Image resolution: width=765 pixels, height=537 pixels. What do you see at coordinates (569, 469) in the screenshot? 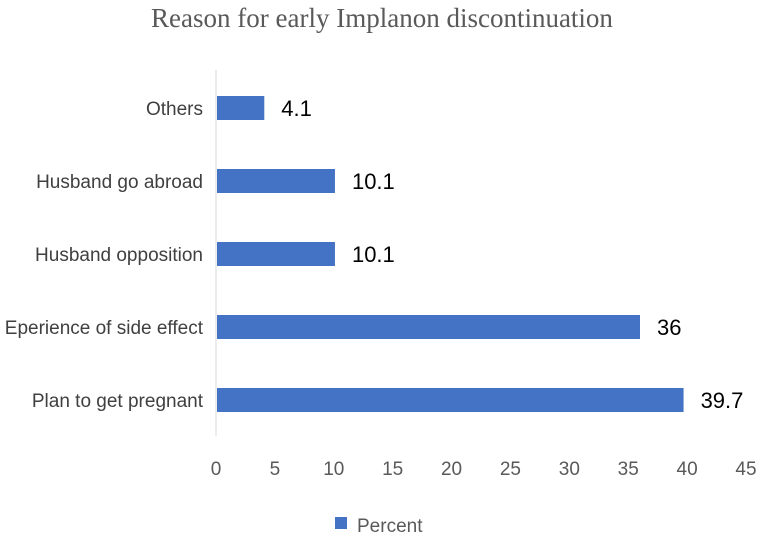
I see `x-tick-label-6: 30` at bounding box center [569, 469].